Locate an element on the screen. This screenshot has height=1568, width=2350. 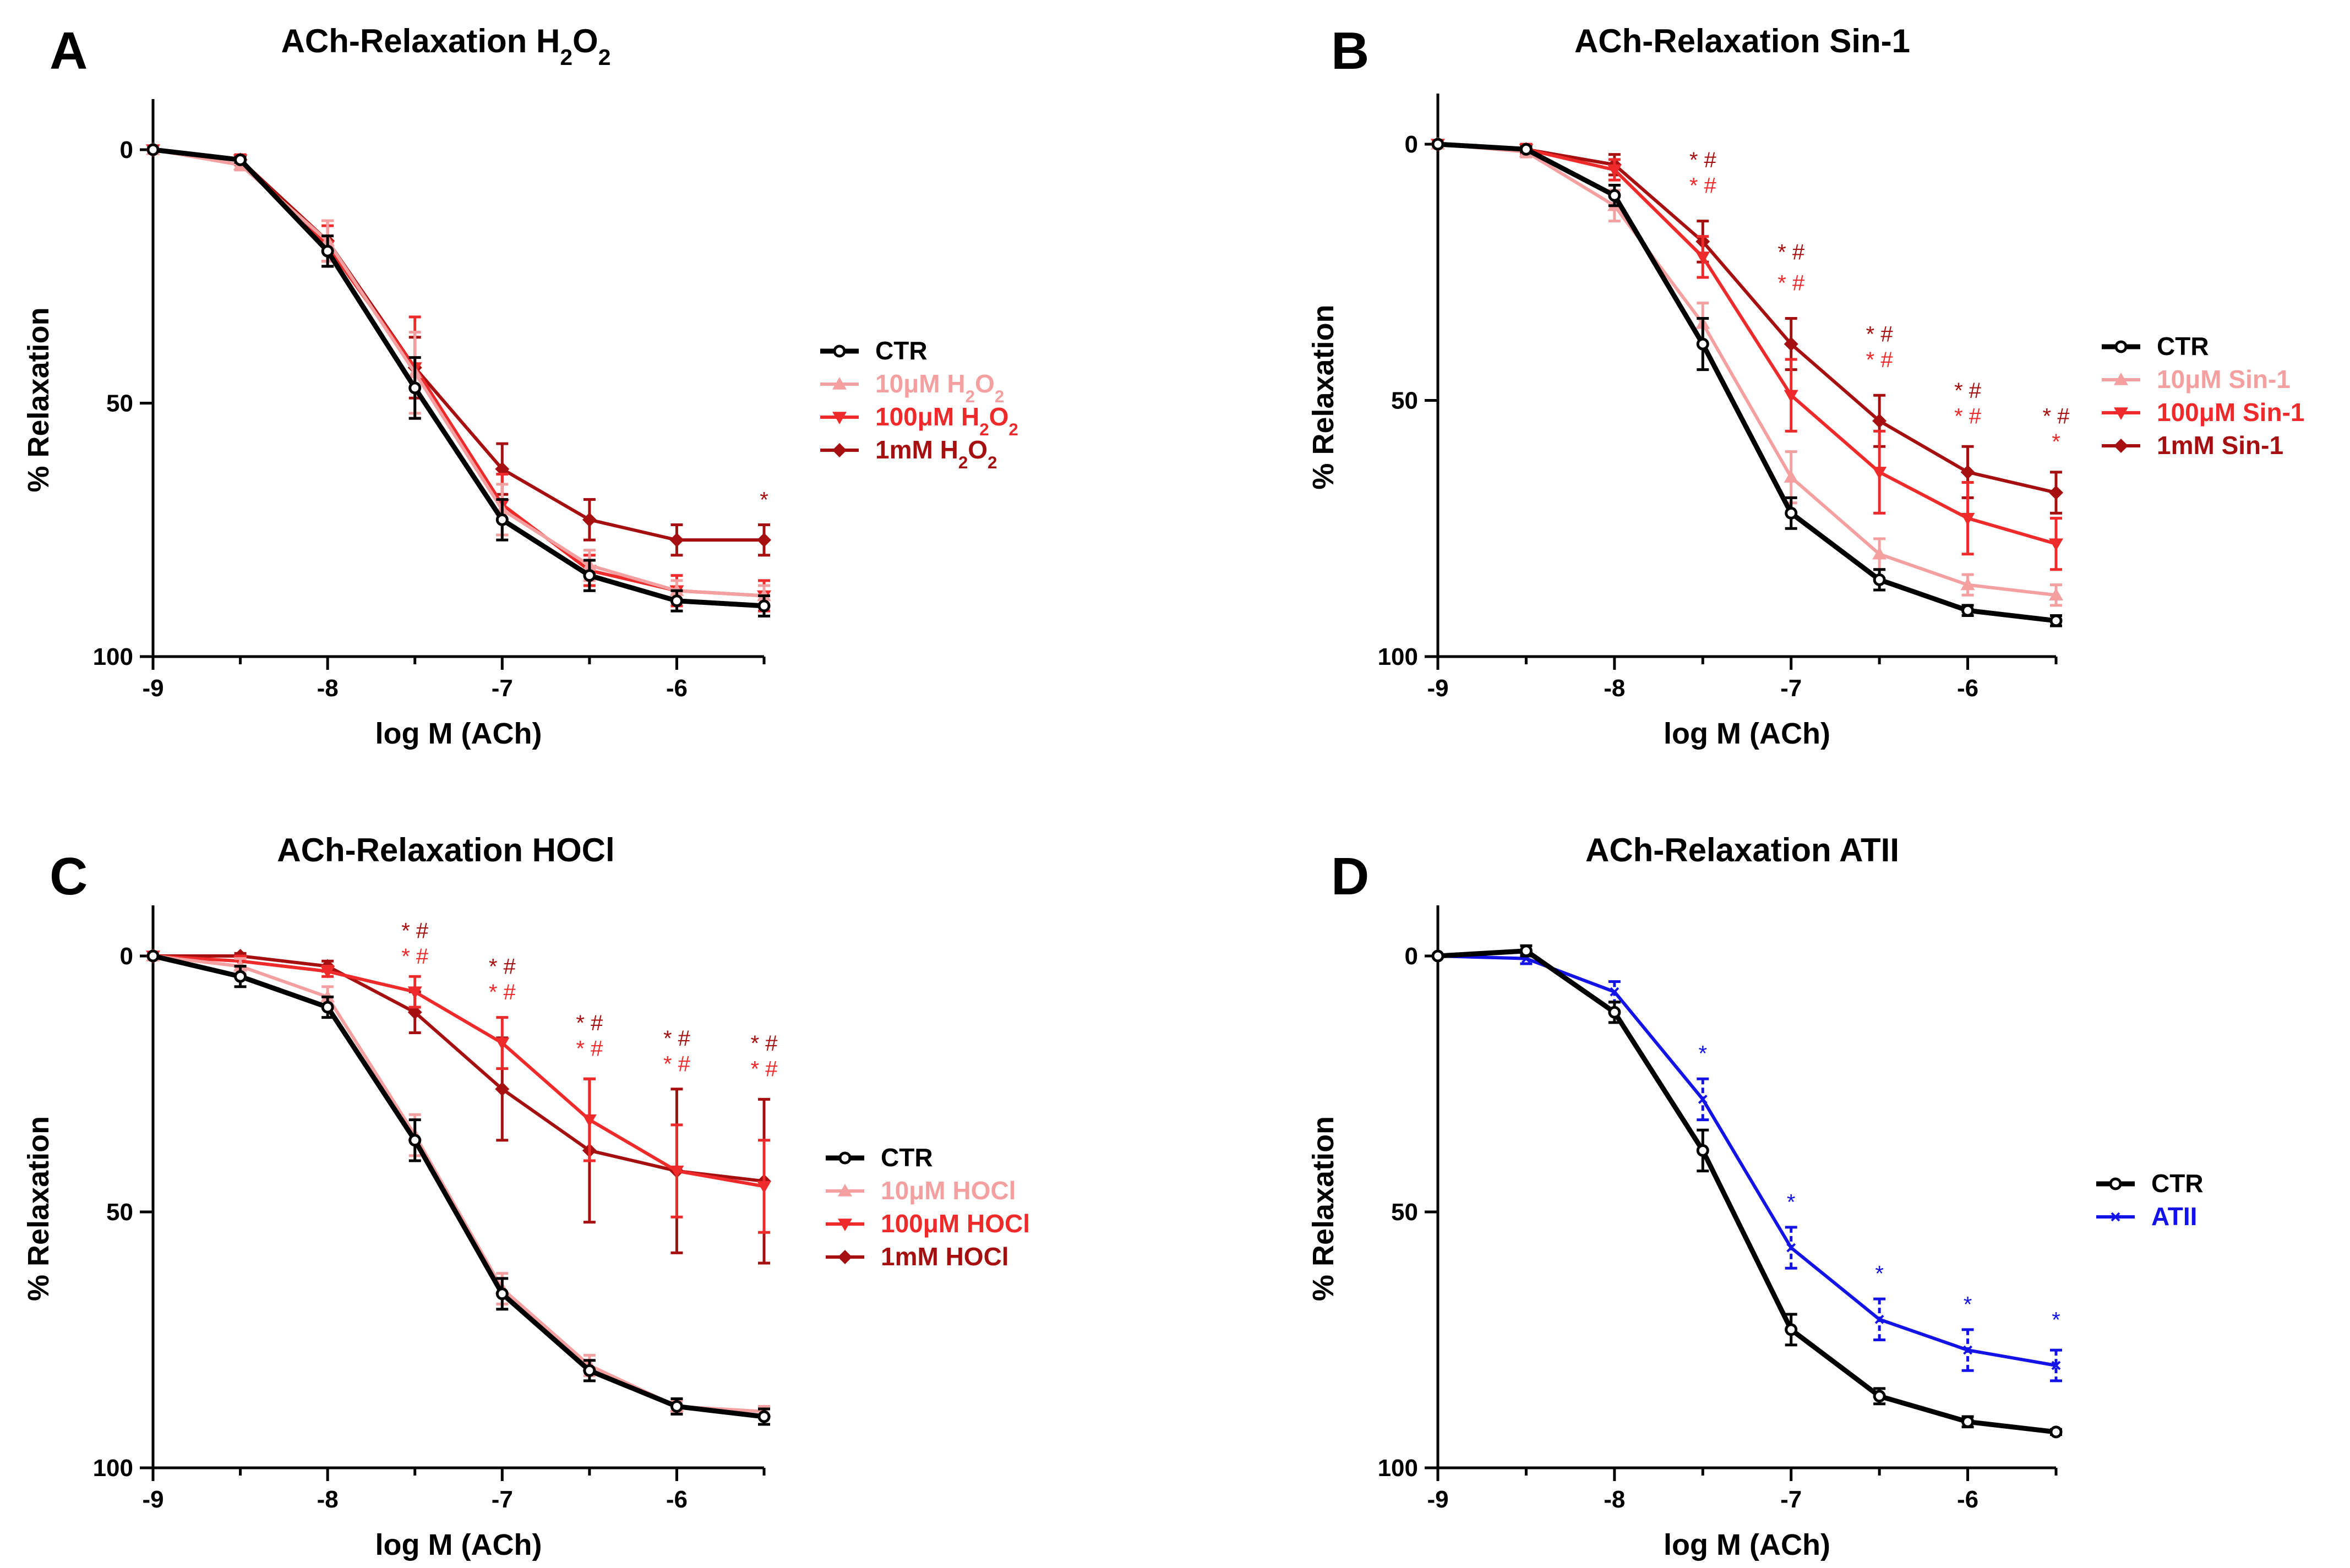
legend-label-part: 1mM HOCl is located at coordinates (945, 1256).